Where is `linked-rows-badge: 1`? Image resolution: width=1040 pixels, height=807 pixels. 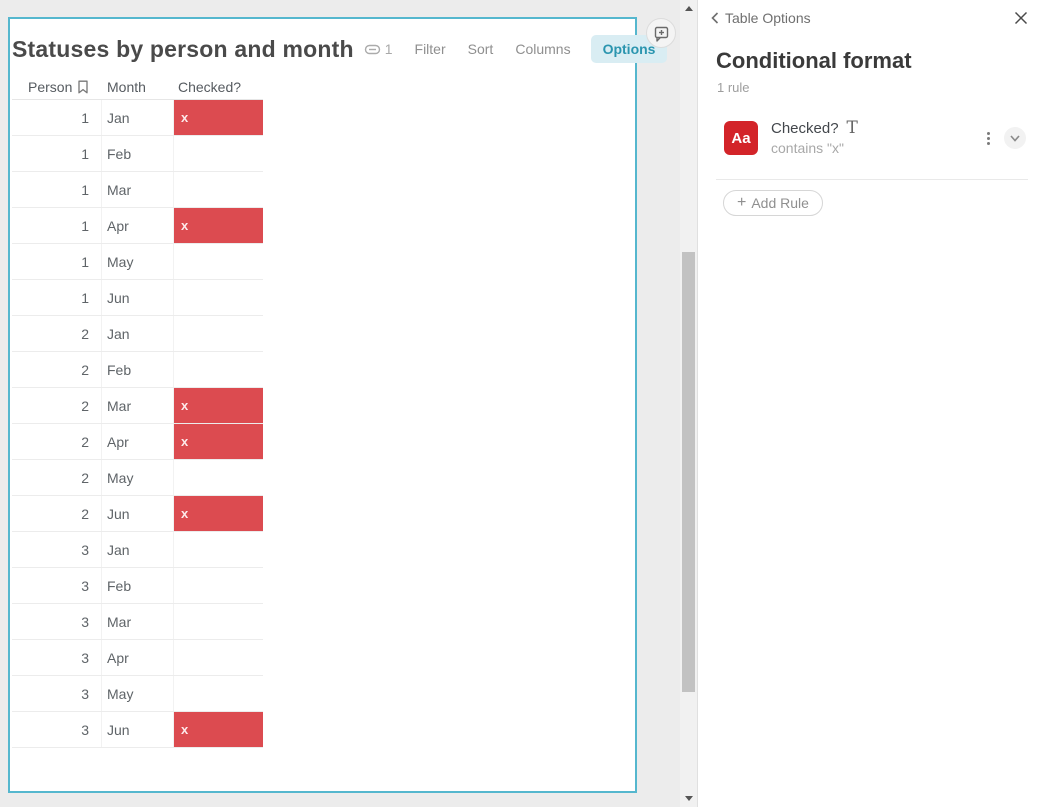 linked-rows-badge: 1 is located at coordinates (378, 49).